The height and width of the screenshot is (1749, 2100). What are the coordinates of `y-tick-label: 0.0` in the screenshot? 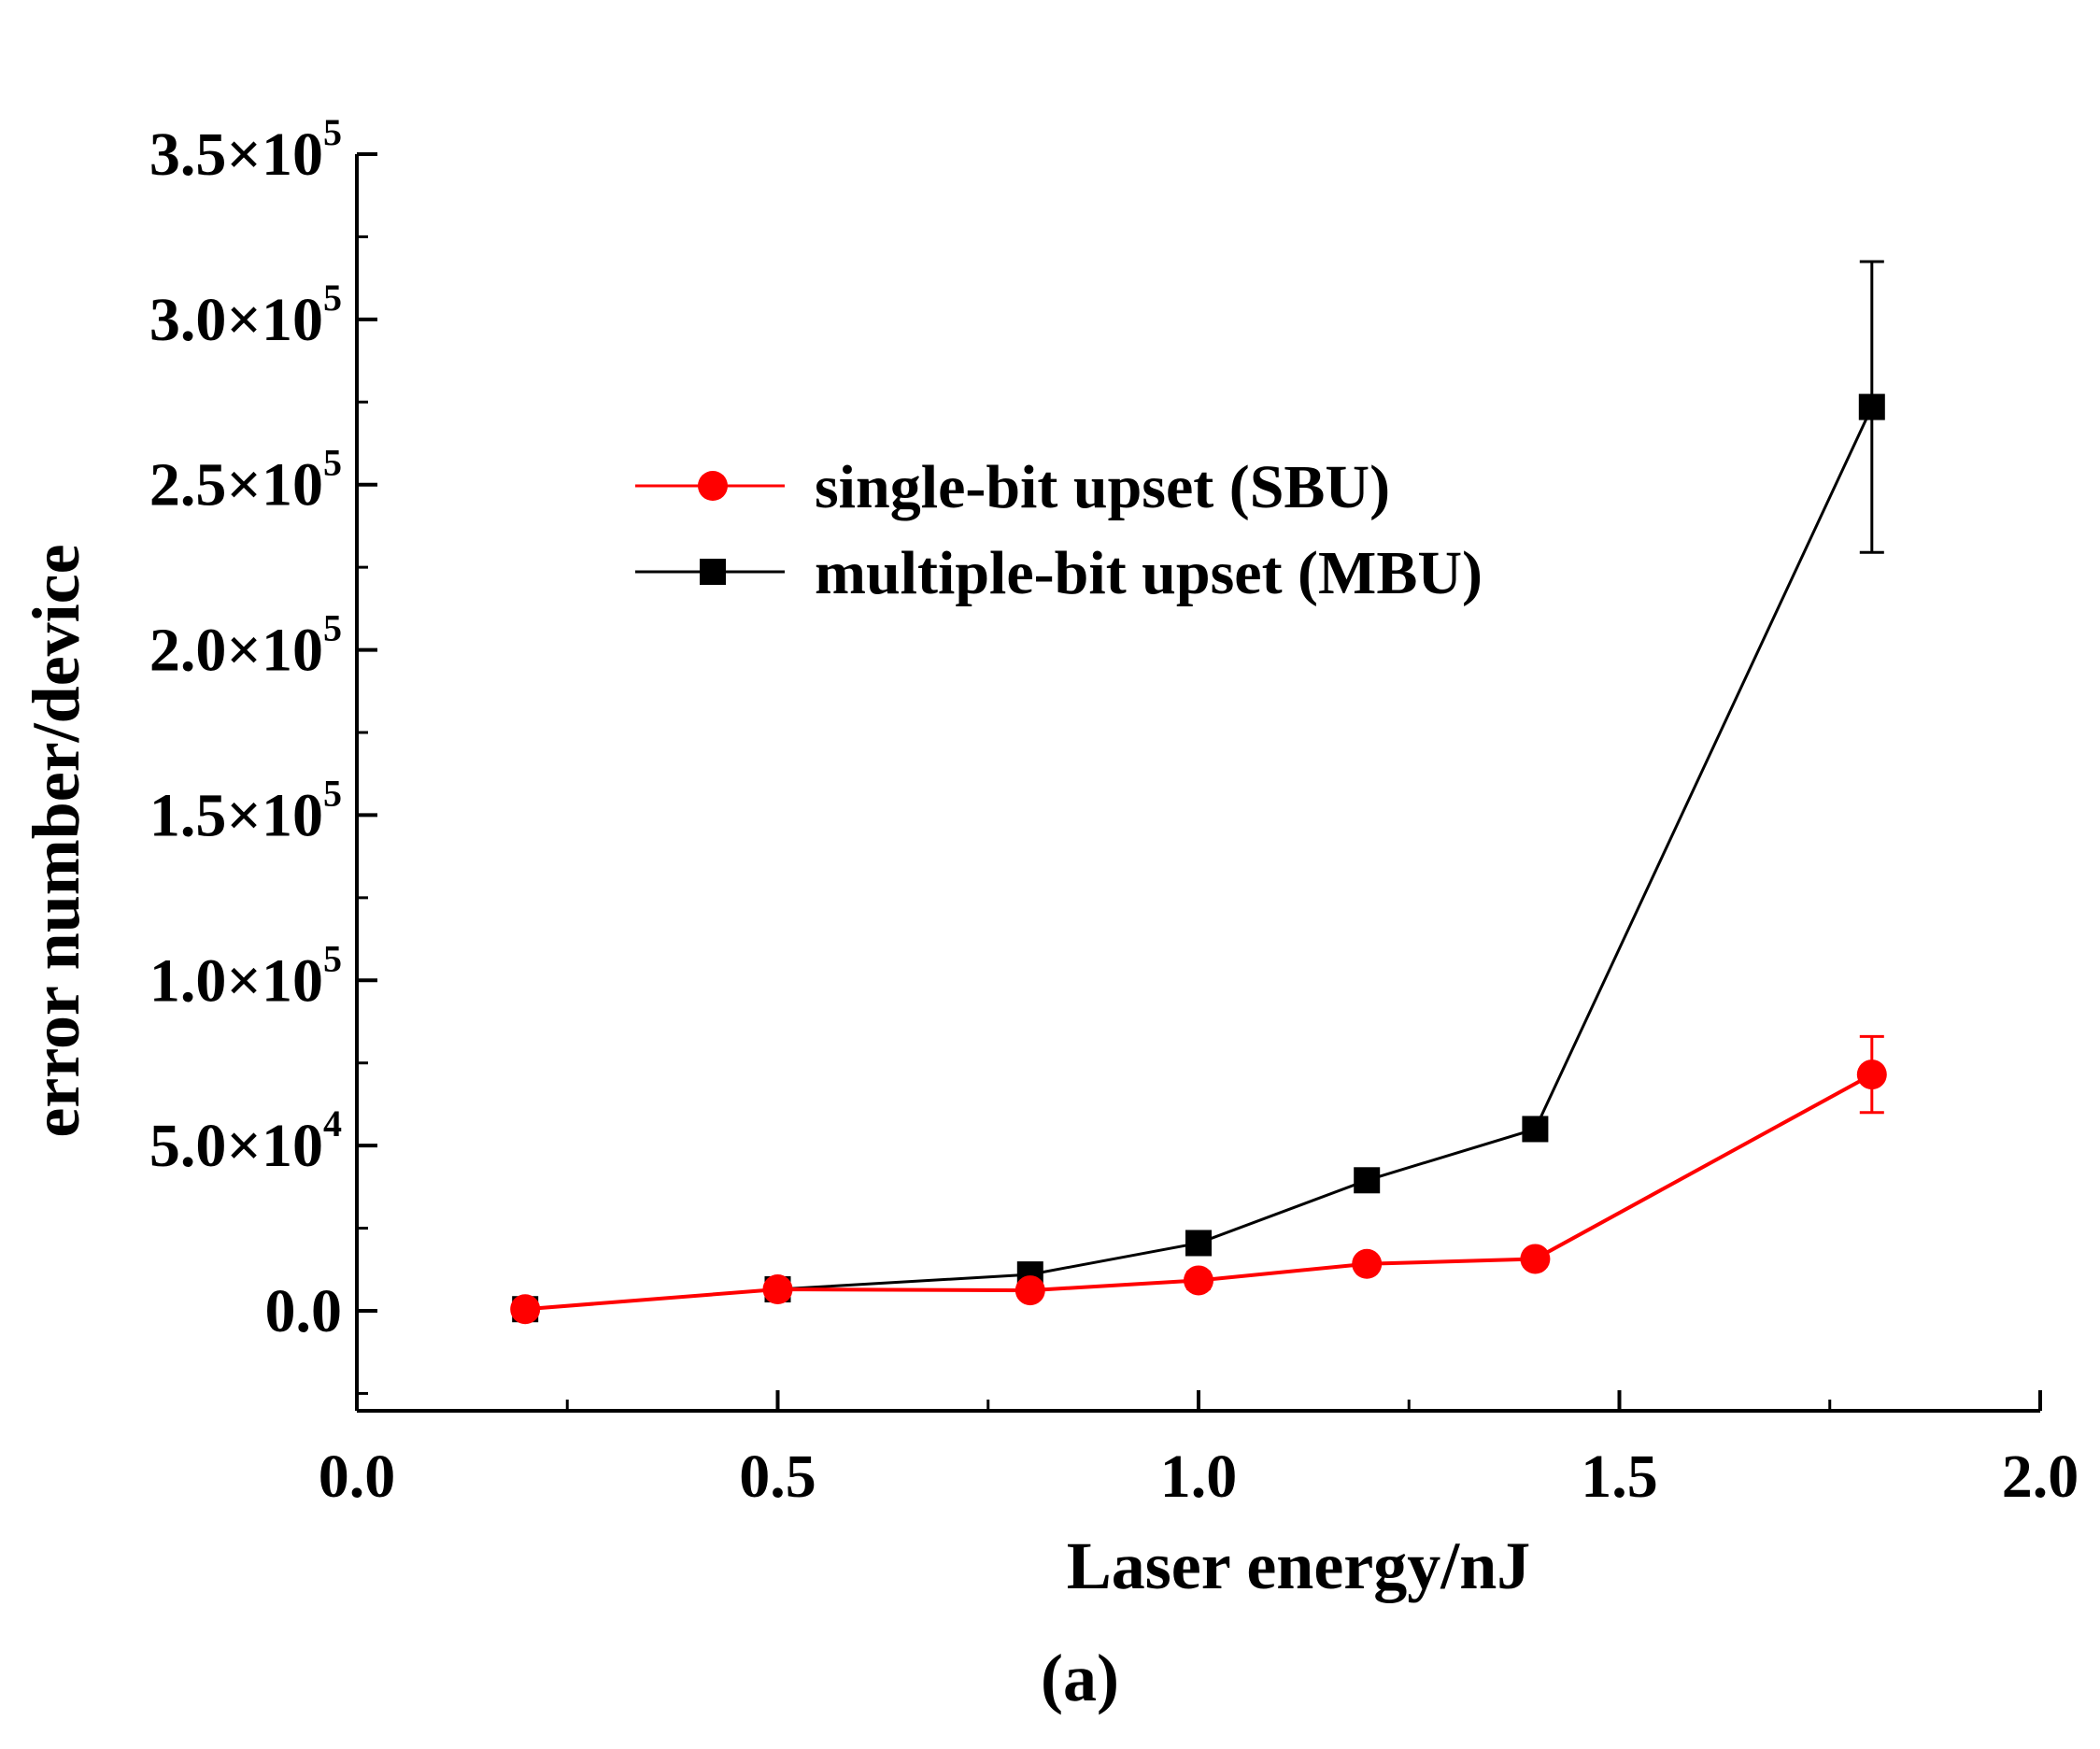 It's located at (304, 1311).